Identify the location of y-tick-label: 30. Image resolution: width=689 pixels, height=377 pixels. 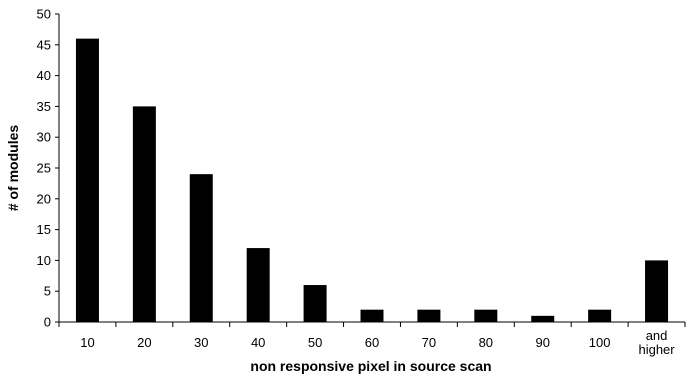
(44, 137).